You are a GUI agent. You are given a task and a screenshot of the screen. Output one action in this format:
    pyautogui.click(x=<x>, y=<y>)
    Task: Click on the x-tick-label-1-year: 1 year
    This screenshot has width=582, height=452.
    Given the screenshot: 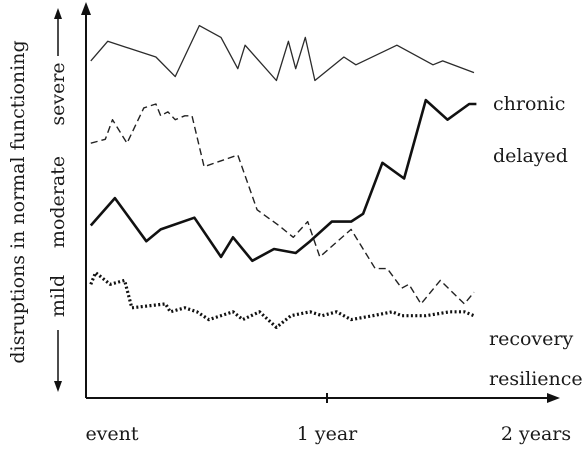 What is the action you would take?
    pyautogui.click(x=327, y=434)
    